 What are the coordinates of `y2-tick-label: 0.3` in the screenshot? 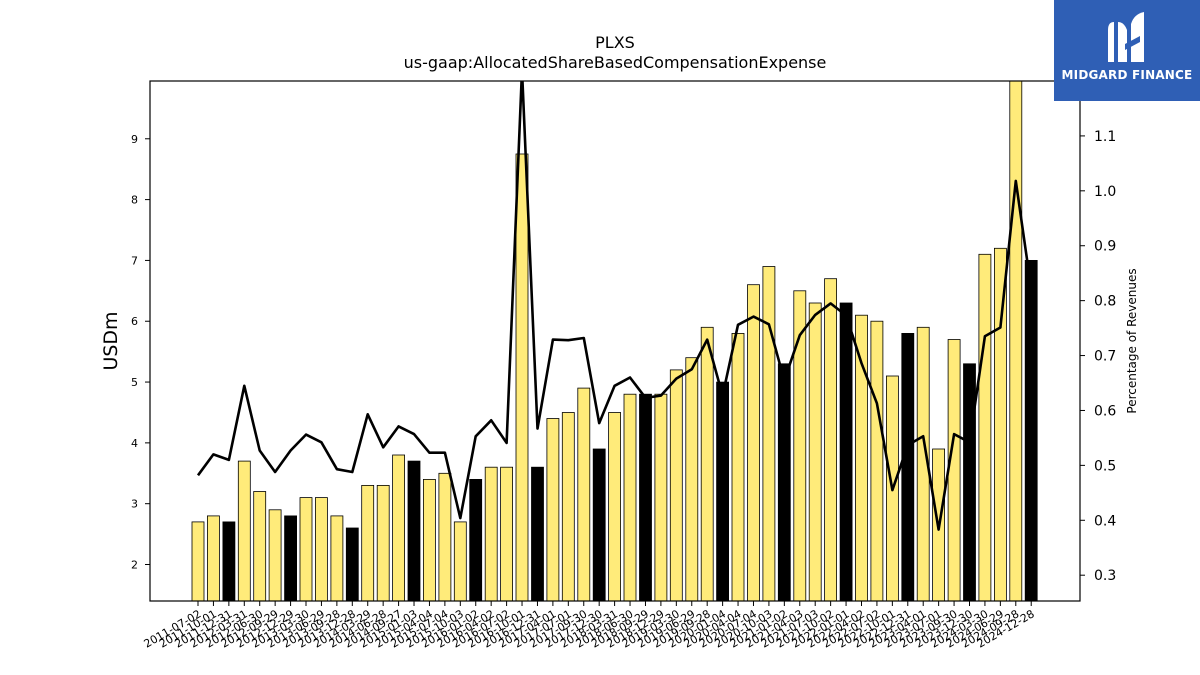 It's located at (1105, 576).